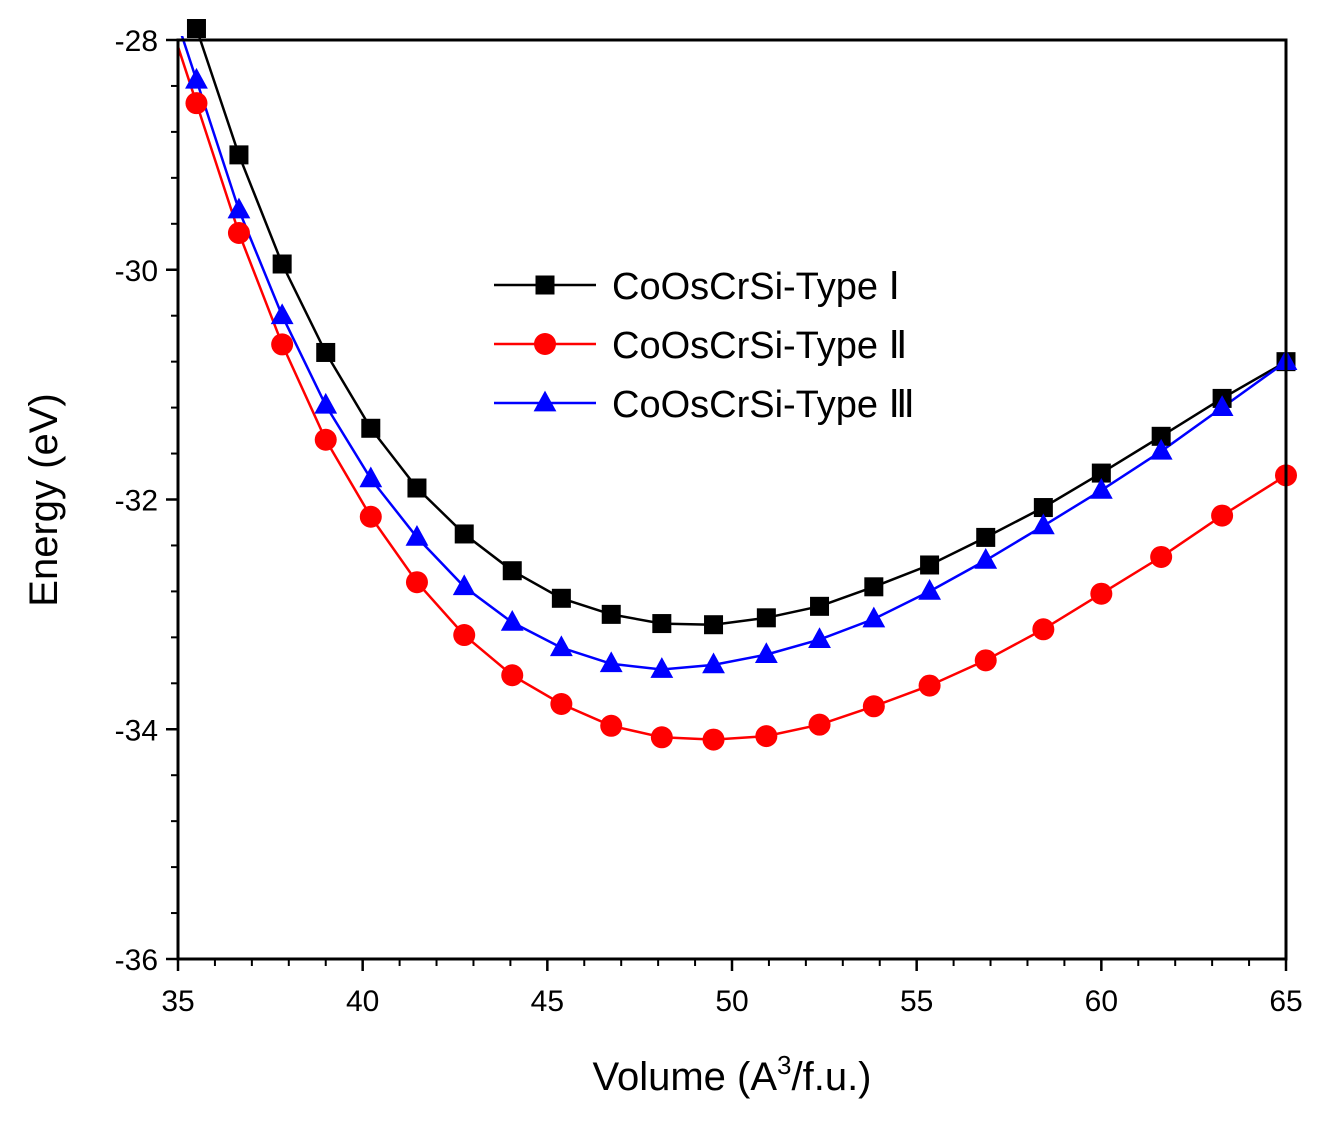  I want to click on x-tick-label: 40, so click(362, 1001).